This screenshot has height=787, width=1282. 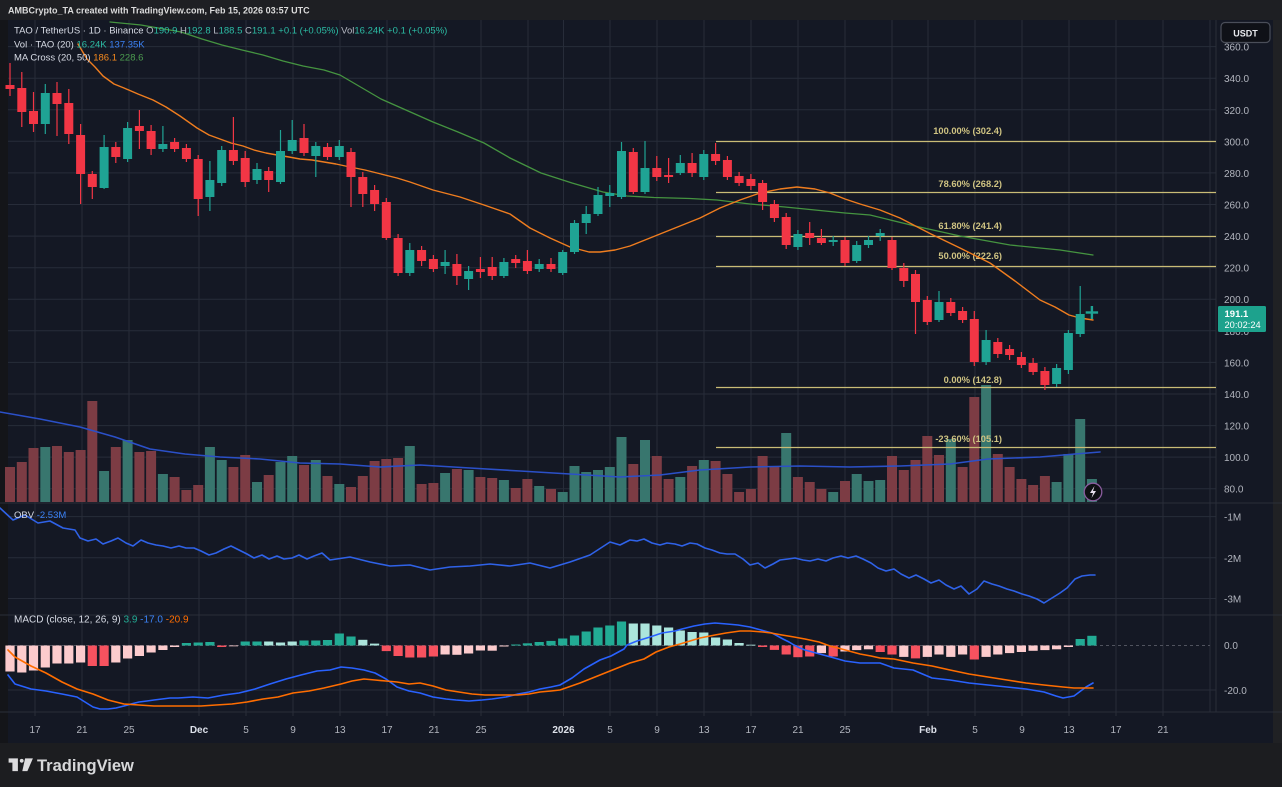 What do you see at coordinates (1235, 691) in the screenshot?
I see `svg-text: -20.0` at bounding box center [1235, 691].